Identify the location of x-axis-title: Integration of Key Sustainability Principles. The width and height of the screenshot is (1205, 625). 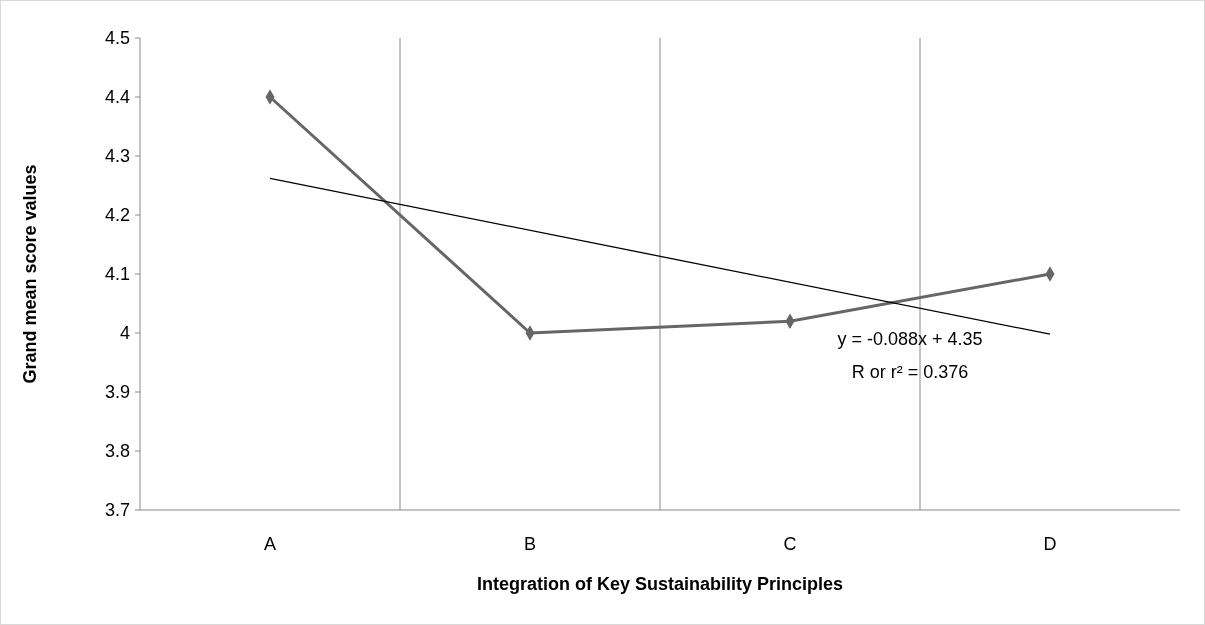
(660, 584).